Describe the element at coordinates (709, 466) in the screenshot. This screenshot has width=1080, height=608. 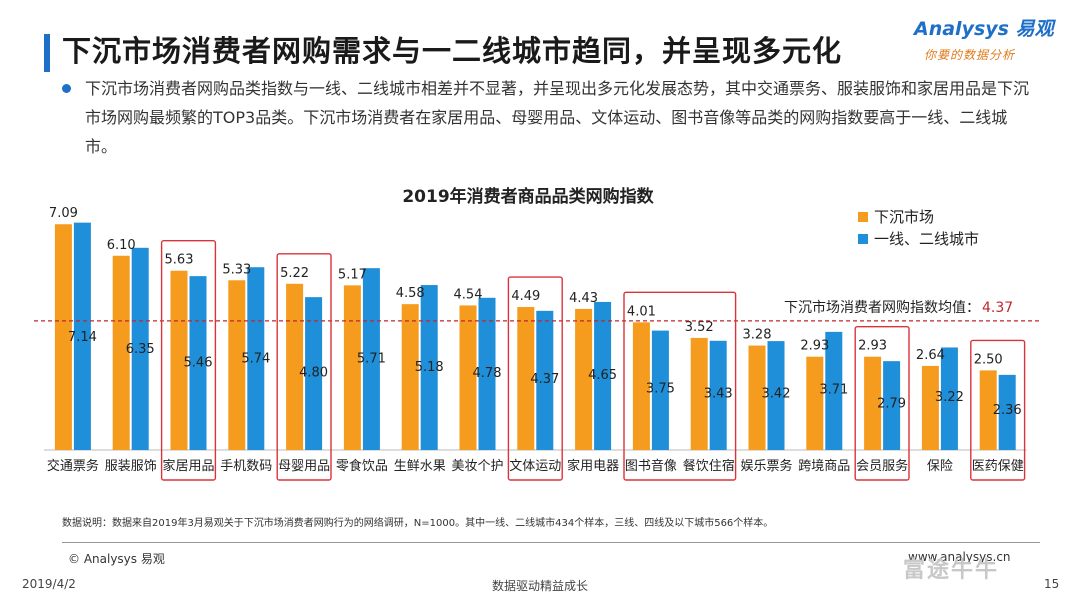
I see `x-tick-label-餐饮住宿: 餐饮住宿` at that location.